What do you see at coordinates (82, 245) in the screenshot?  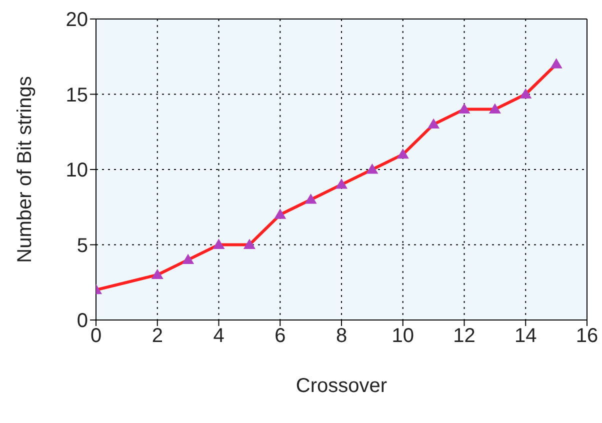 I see `y-tick-label: 5` at bounding box center [82, 245].